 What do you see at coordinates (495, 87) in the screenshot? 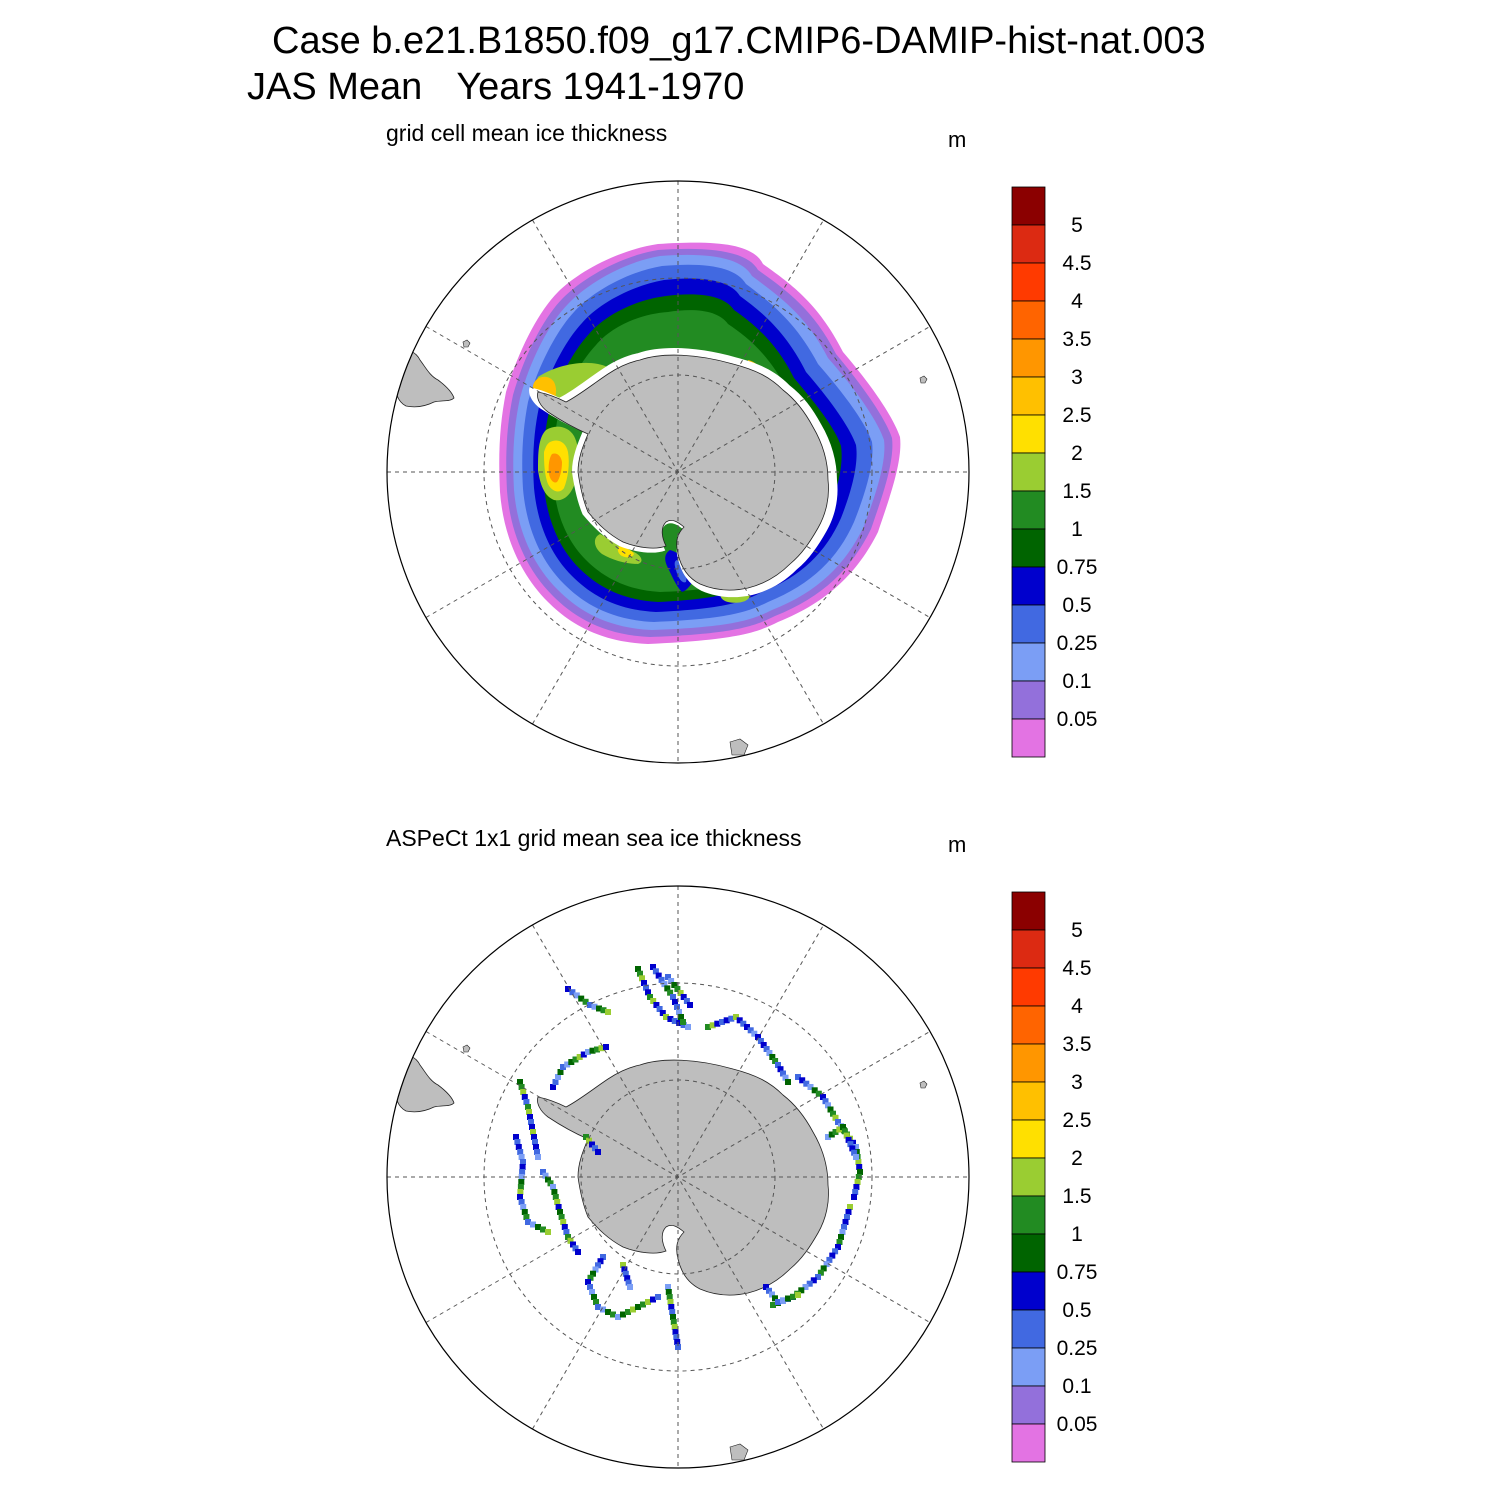
I see `period-title: JAS Mean Years 1941-1970` at bounding box center [495, 87].